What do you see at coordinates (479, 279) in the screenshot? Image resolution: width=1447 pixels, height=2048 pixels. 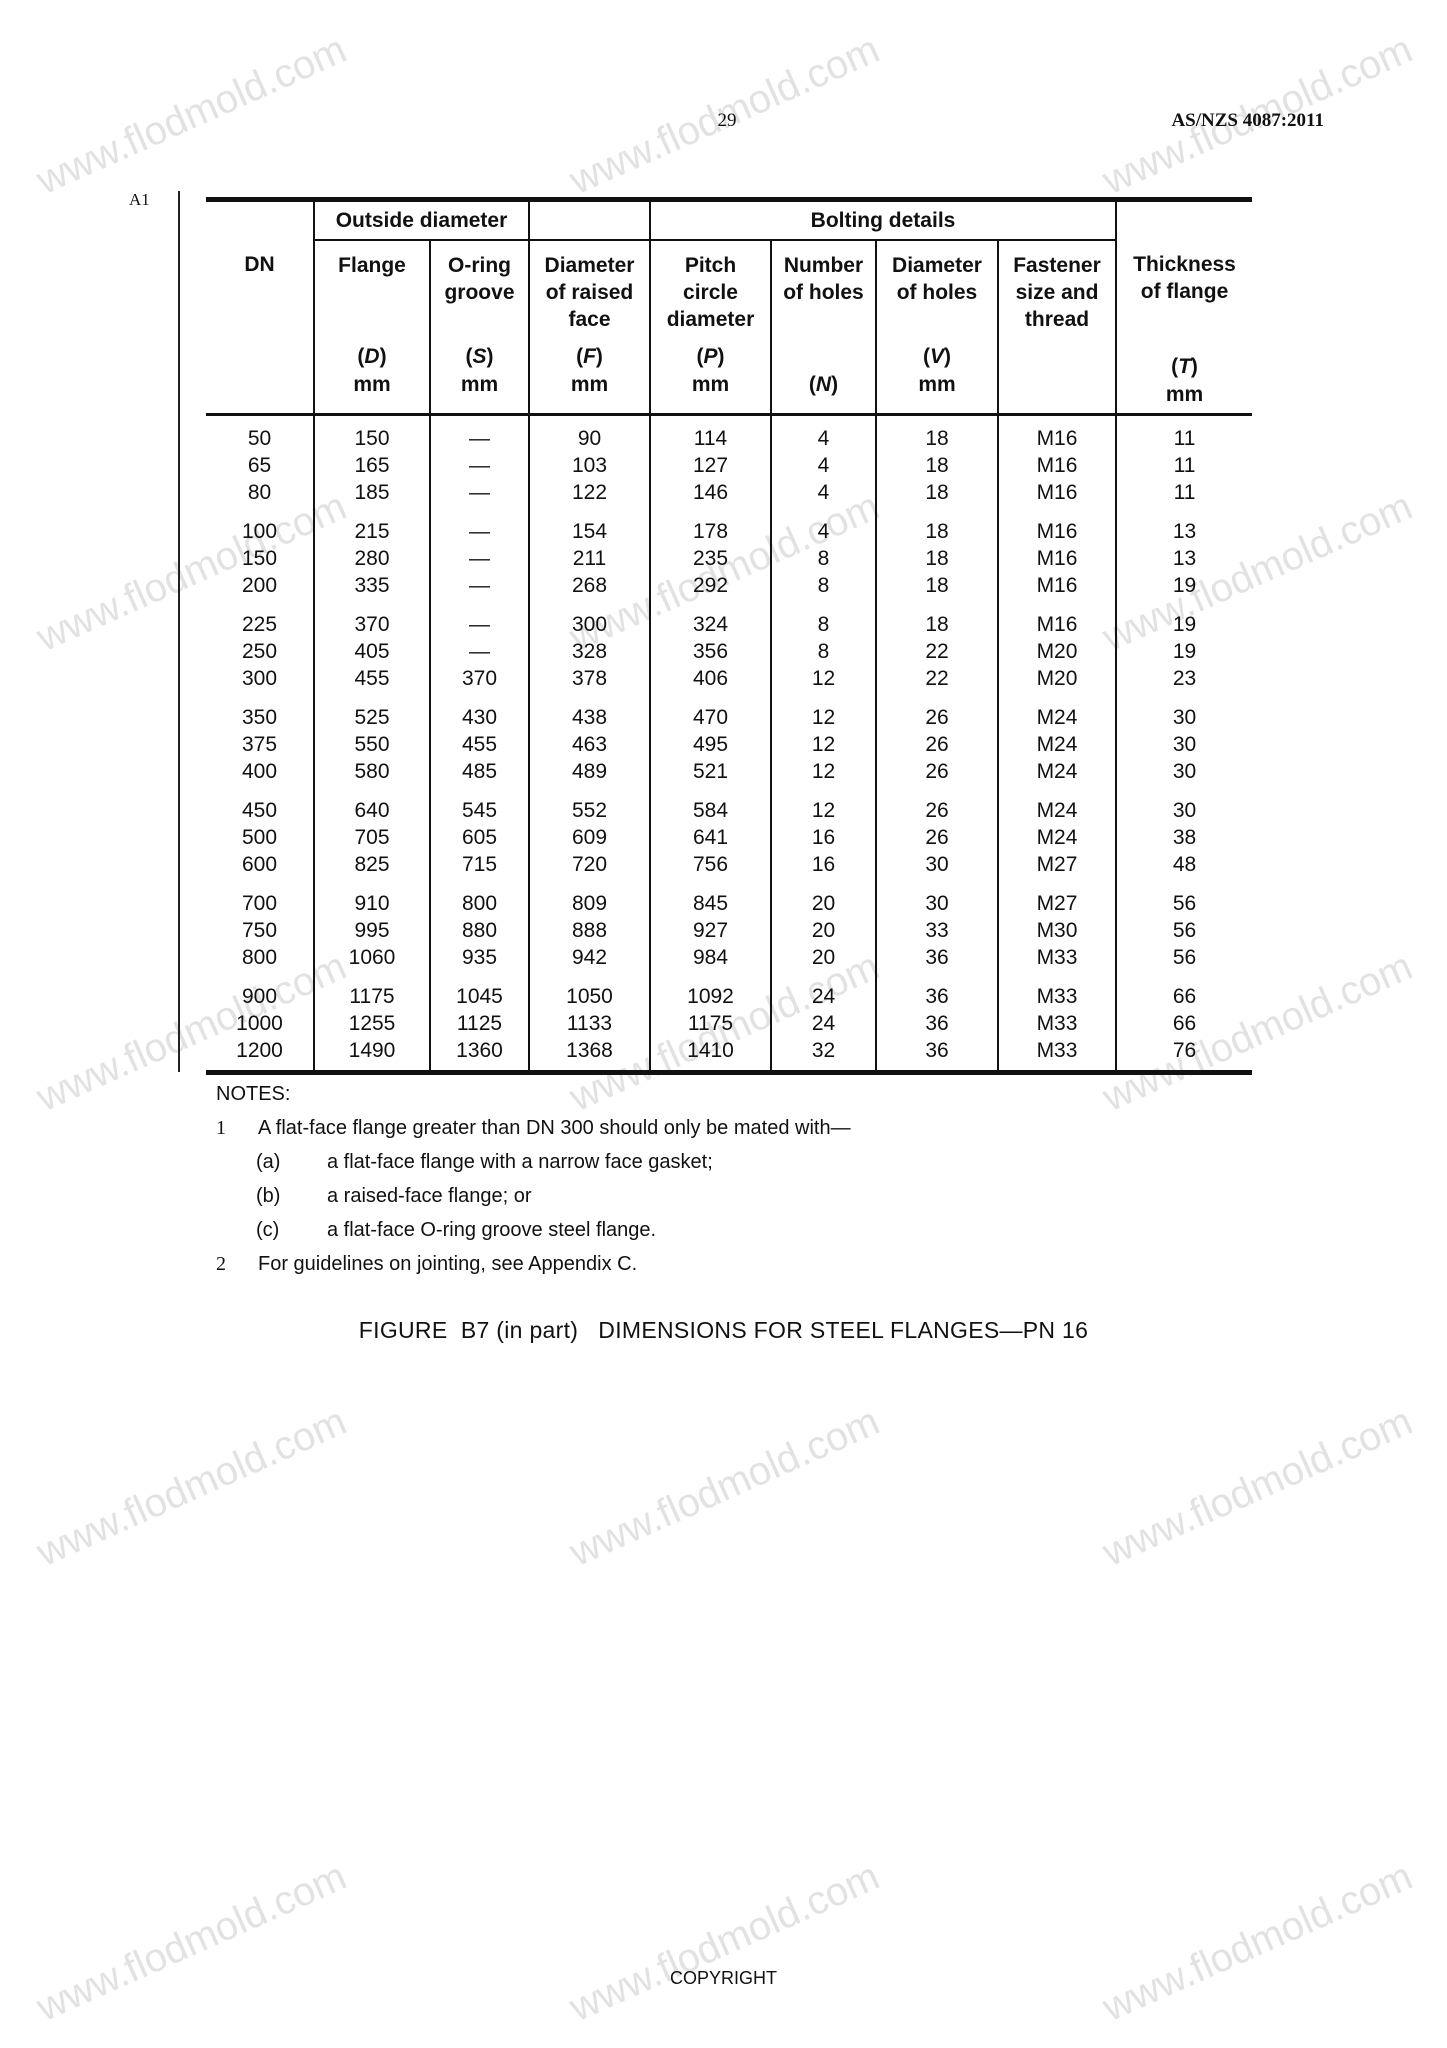 I see `column-title: O-ring groove` at bounding box center [479, 279].